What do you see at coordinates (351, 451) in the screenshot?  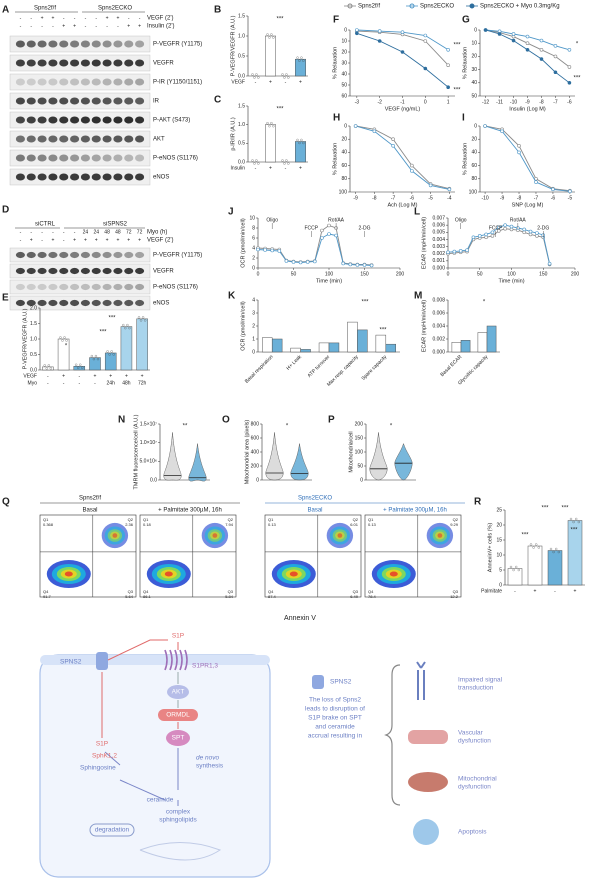 I see `y-axis-label: Mitochondria/cell` at bounding box center [351, 451].